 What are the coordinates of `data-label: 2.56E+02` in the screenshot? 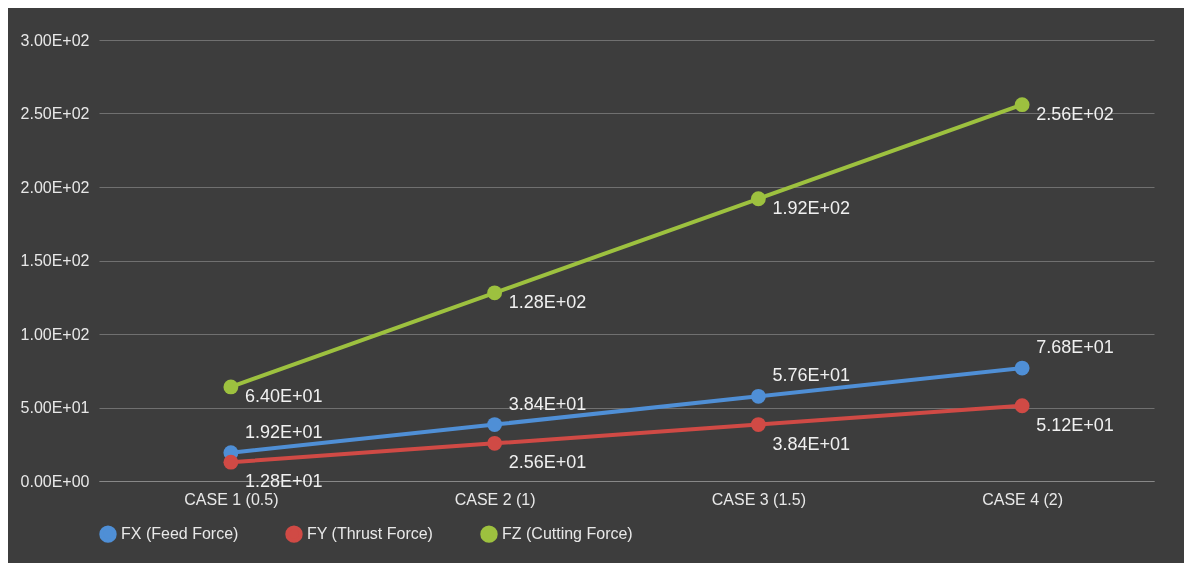 It's located at (1075, 113).